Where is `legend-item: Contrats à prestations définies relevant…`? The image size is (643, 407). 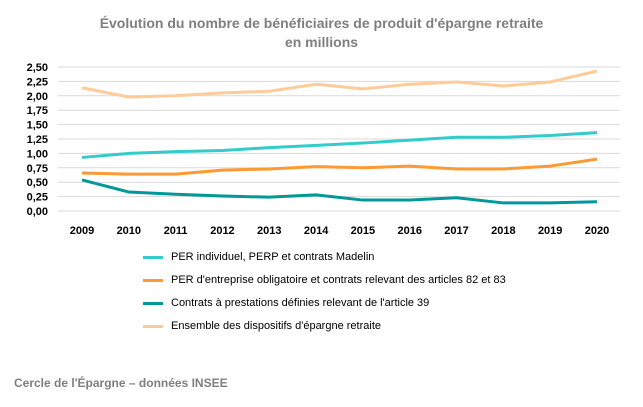 legend-item: Contrats à prestations définies relevant… is located at coordinates (286, 303).